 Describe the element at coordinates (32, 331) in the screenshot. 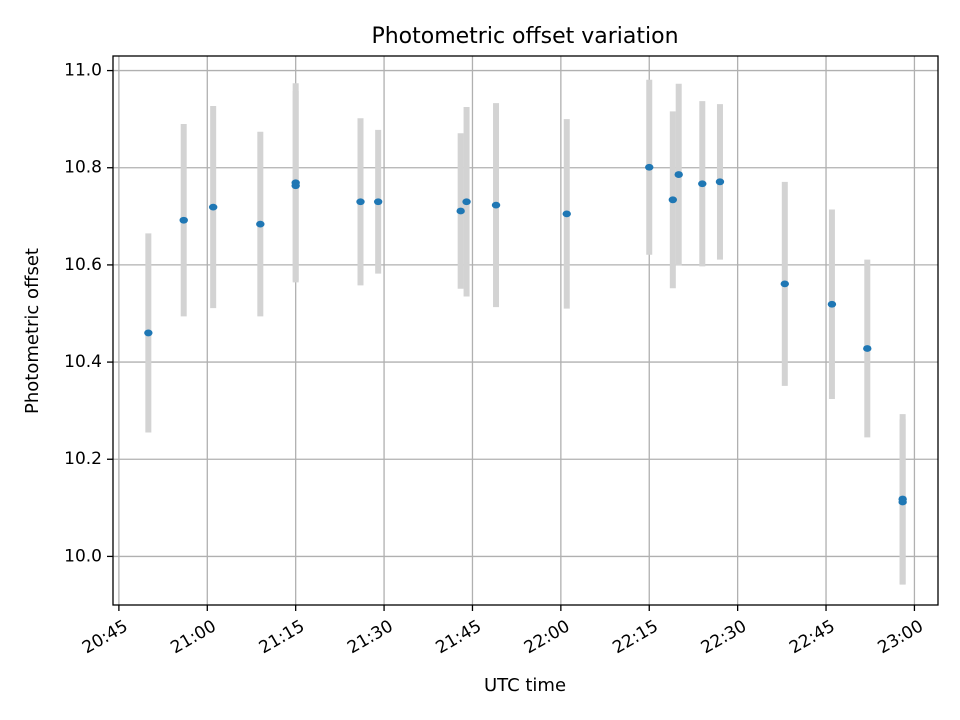

I see `y-axis-label: Photometric offset` at that location.